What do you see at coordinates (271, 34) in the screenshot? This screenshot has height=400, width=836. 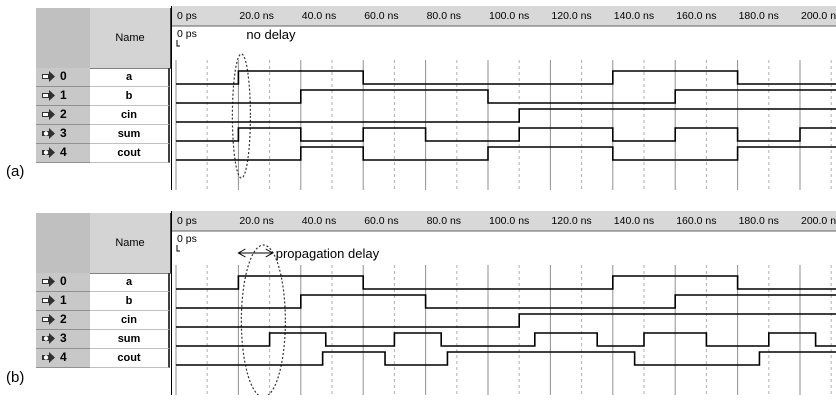 I see `annotation-text: no delay` at bounding box center [271, 34].